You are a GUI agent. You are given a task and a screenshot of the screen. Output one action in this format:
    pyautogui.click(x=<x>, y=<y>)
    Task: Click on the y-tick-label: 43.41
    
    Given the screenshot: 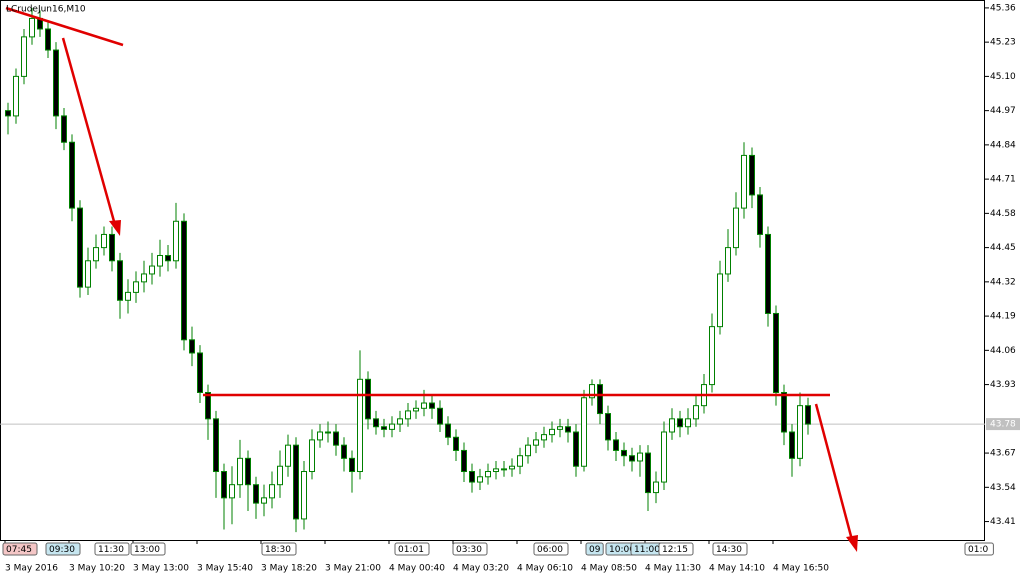 What is the action you would take?
    pyautogui.click(x=1003, y=522)
    